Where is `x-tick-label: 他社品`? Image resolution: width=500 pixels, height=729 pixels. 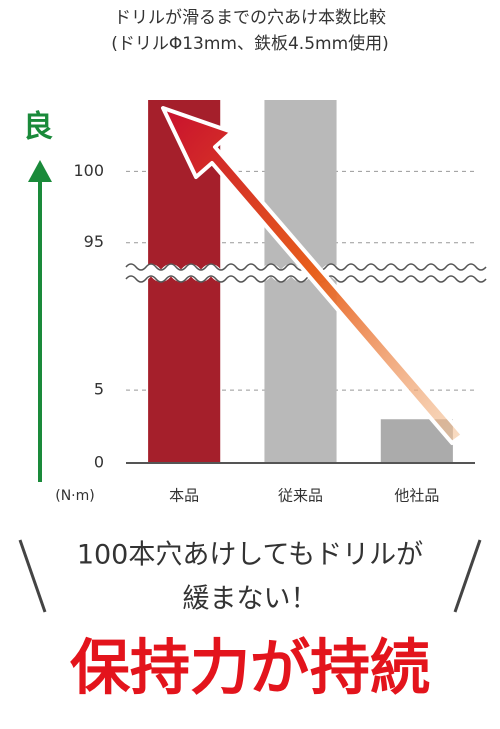 x-tick-label: 他社品 is located at coordinates (416, 496).